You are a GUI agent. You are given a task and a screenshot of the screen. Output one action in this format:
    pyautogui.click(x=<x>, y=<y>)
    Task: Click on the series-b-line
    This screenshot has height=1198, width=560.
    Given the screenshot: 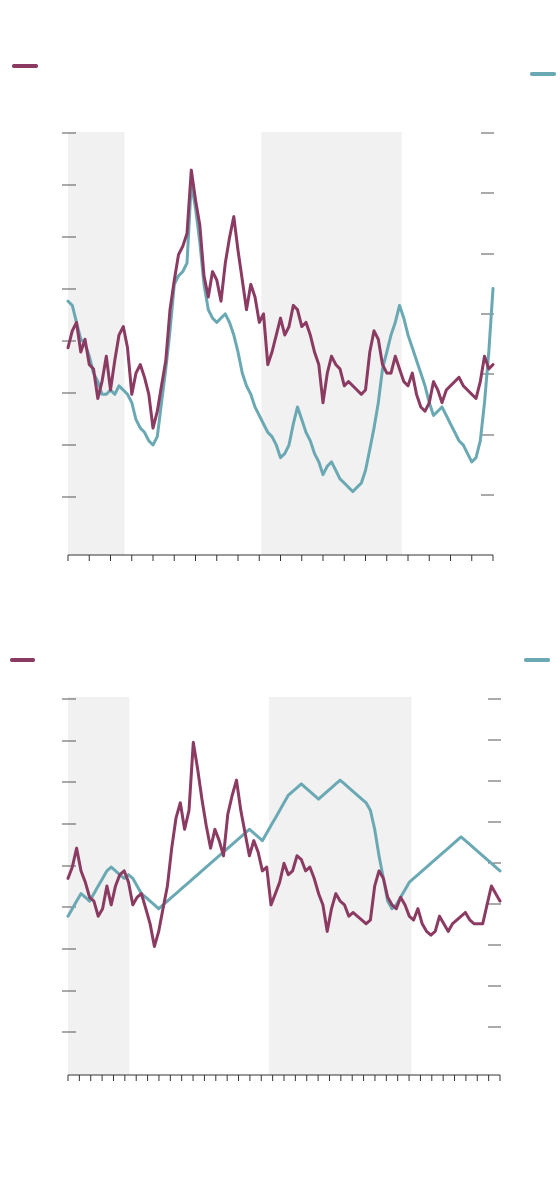 What is the action you would take?
    pyautogui.click(x=284, y=848)
    